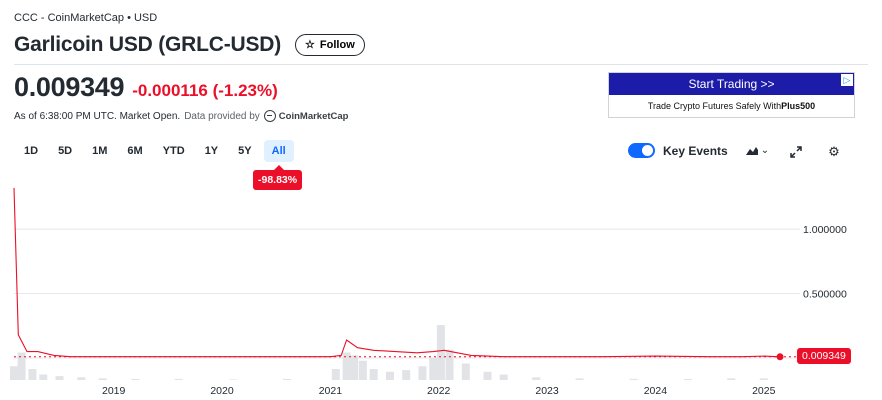 The width and height of the screenshot is (882, 400). I want to click on chart-controls: Key Events ⌄, so click(698, 150).